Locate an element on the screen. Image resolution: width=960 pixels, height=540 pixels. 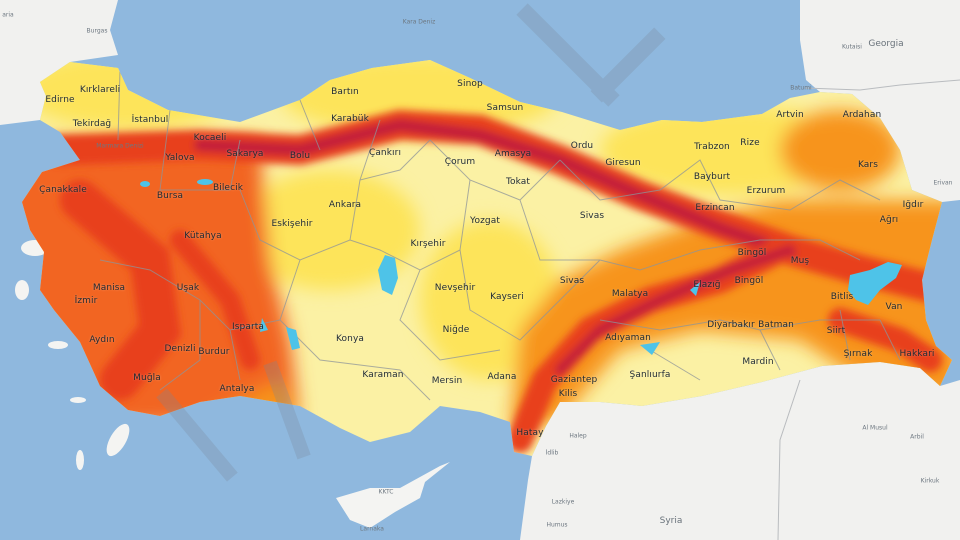
province-label: Bitlis is located at coordinates (842, 297).